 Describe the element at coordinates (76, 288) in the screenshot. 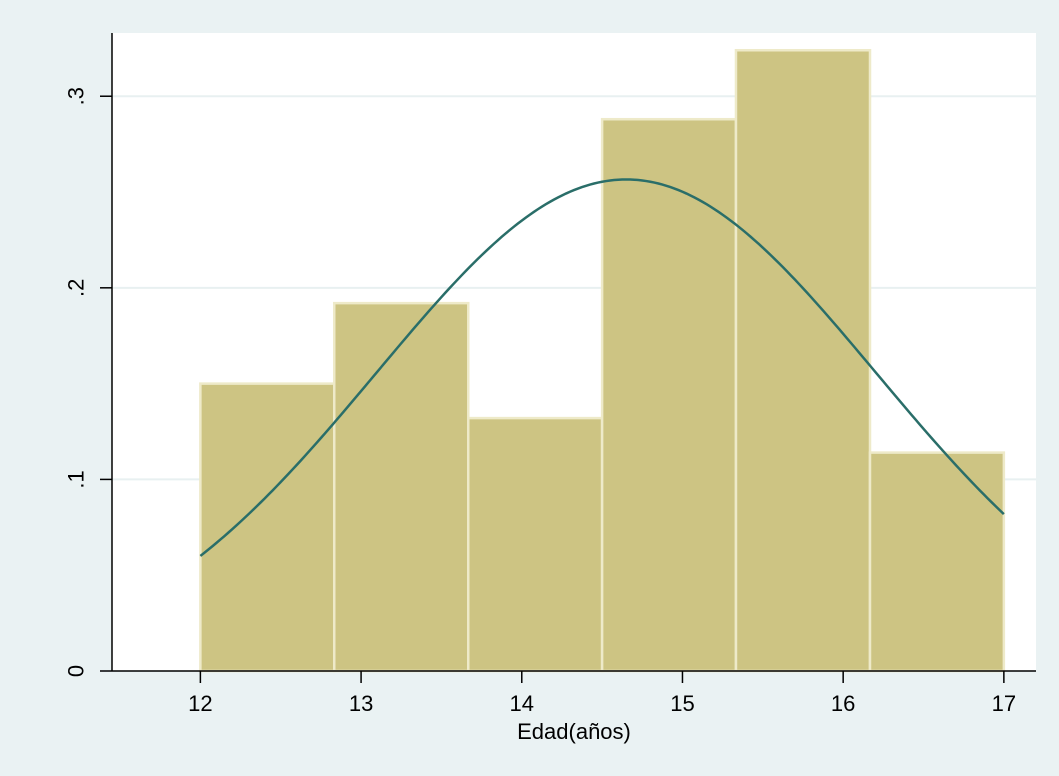

I see `y-tick-label-2: .2` at that location.